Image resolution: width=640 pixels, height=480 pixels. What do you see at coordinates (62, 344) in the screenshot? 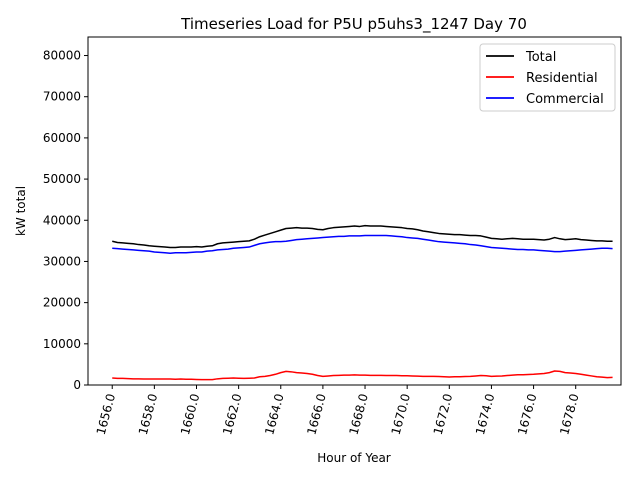
I see `y-tick-label: 10000` at bounding box center [62, 344].